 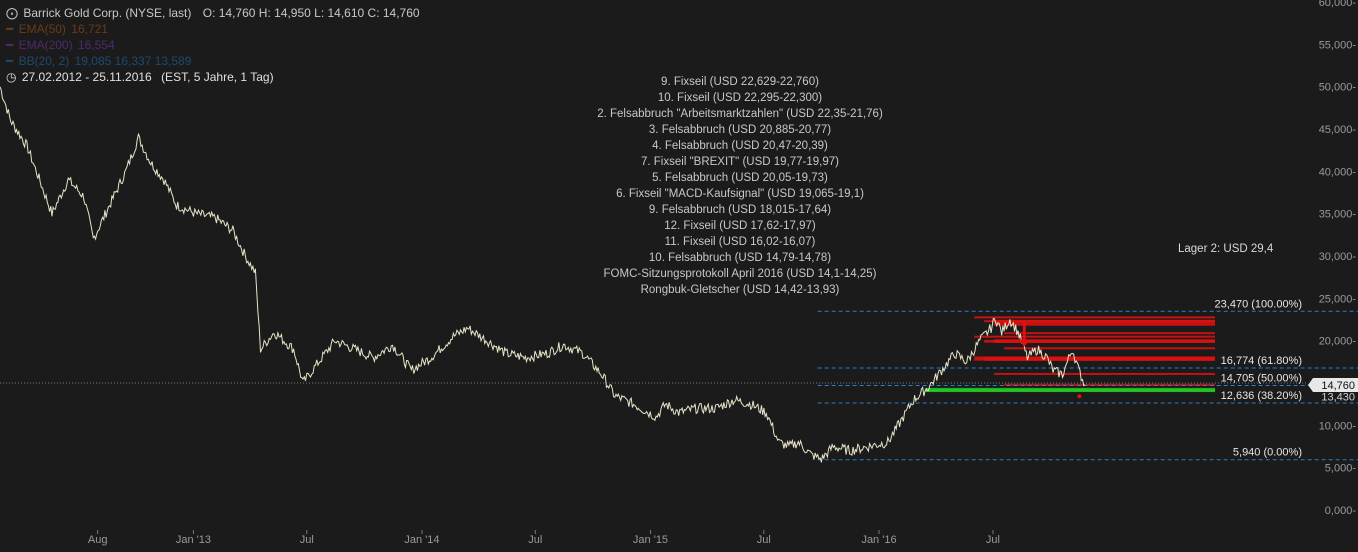 I want to click on clock-icon: ◷, so click(x=11, y=77).